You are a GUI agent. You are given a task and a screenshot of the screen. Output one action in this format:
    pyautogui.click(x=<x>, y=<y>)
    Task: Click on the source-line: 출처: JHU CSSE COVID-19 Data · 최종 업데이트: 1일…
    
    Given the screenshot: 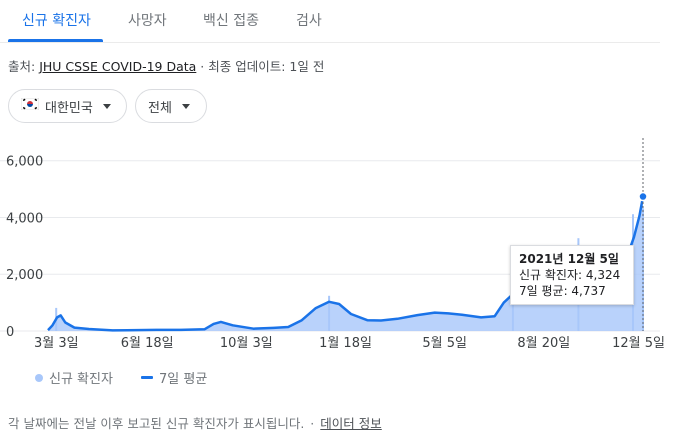 What is the action you would take?
    pyautogui.click(x=166, y=65)
    